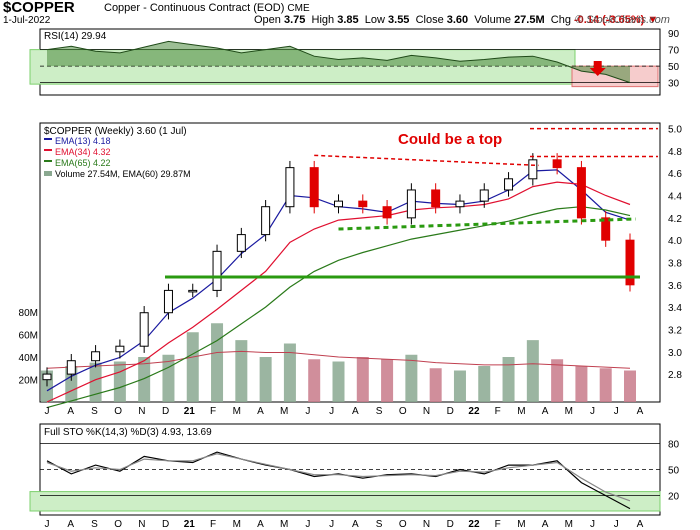 The height and width of the screenshot is (530, 700). I want to click on price-tick-label: 5.0, so click(675, 130).